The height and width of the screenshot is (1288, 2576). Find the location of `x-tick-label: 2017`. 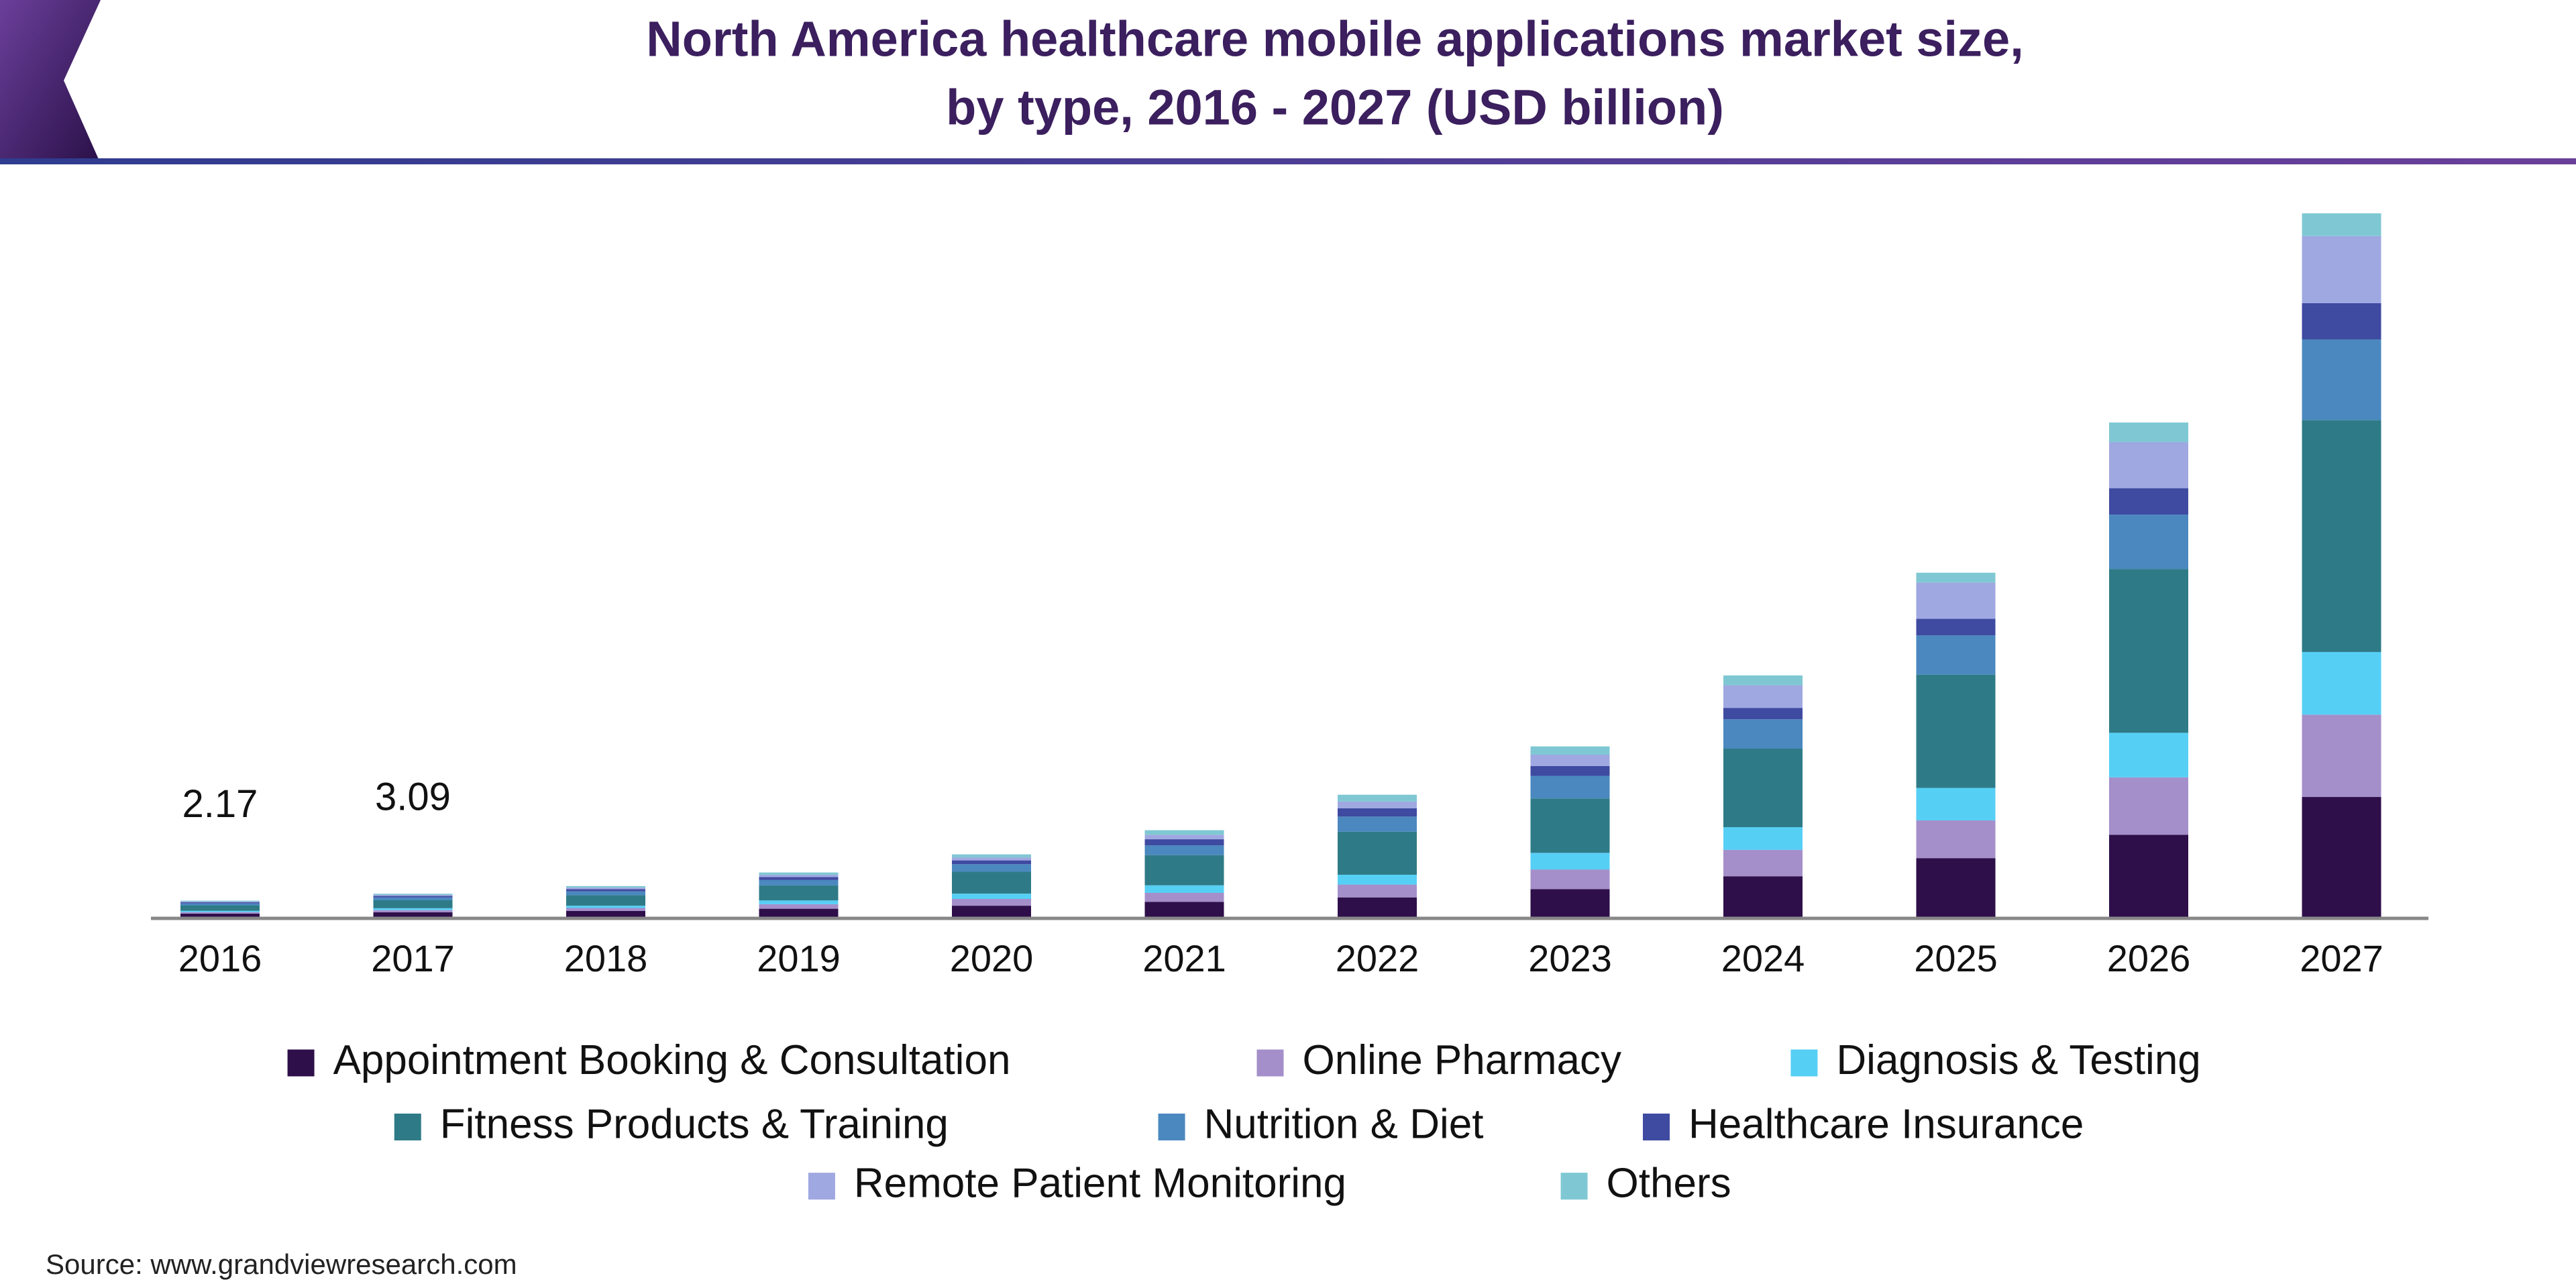

x-tick-label: 2017 is located at coordinates (413, 958).